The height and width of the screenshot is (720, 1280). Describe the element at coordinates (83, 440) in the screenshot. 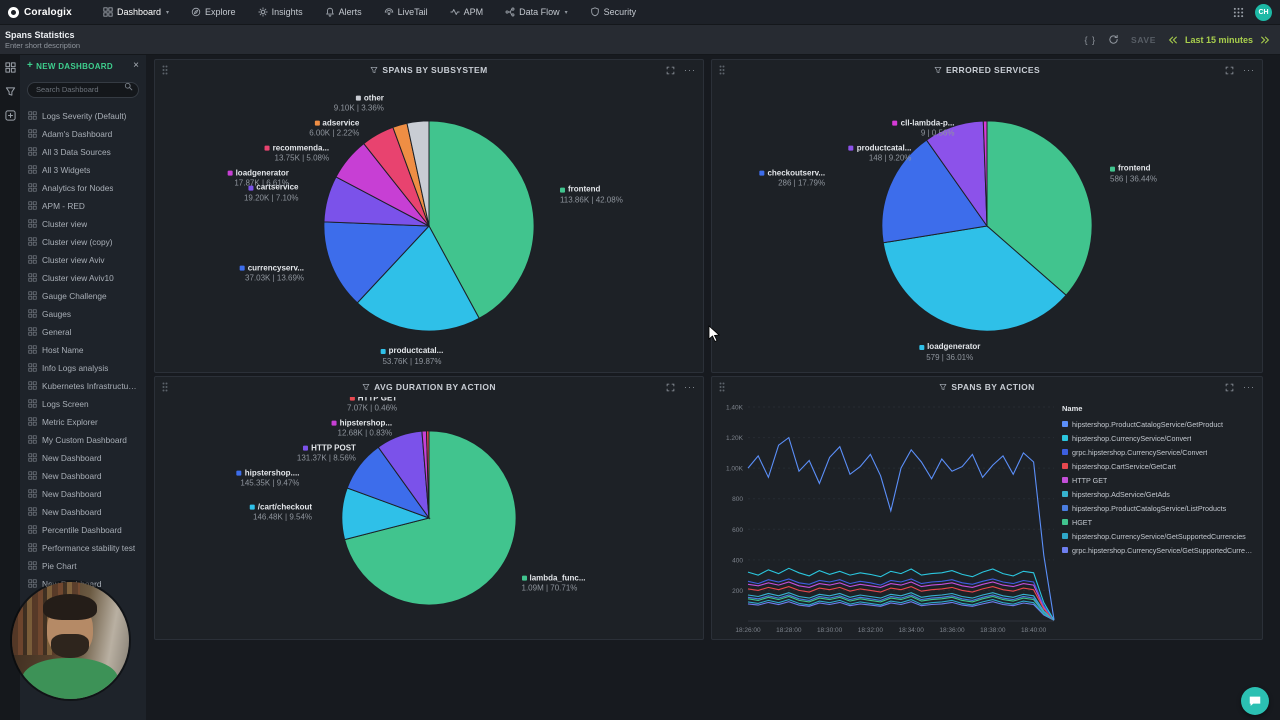

I see `sidebar-item: My Custom Dashboard` at that location.